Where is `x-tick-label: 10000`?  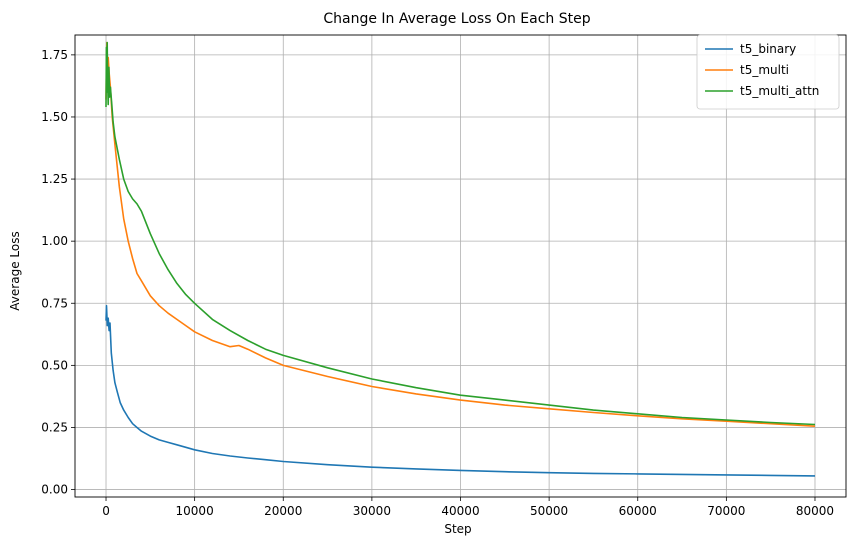
x-tick-label: 10000 is located at coordinates (195, 511).